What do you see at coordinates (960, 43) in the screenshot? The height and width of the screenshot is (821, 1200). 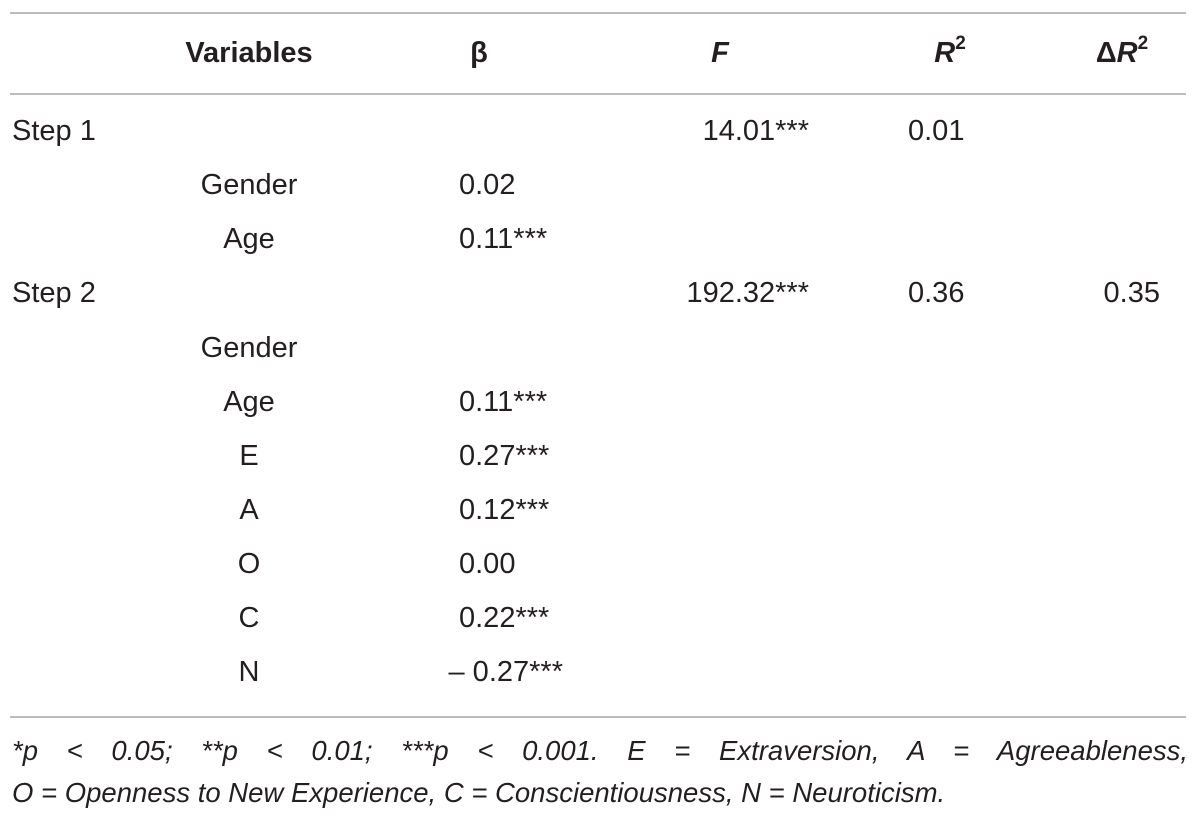 I see `header-r-squared-sup: 2` at bounding box center [960, 43].